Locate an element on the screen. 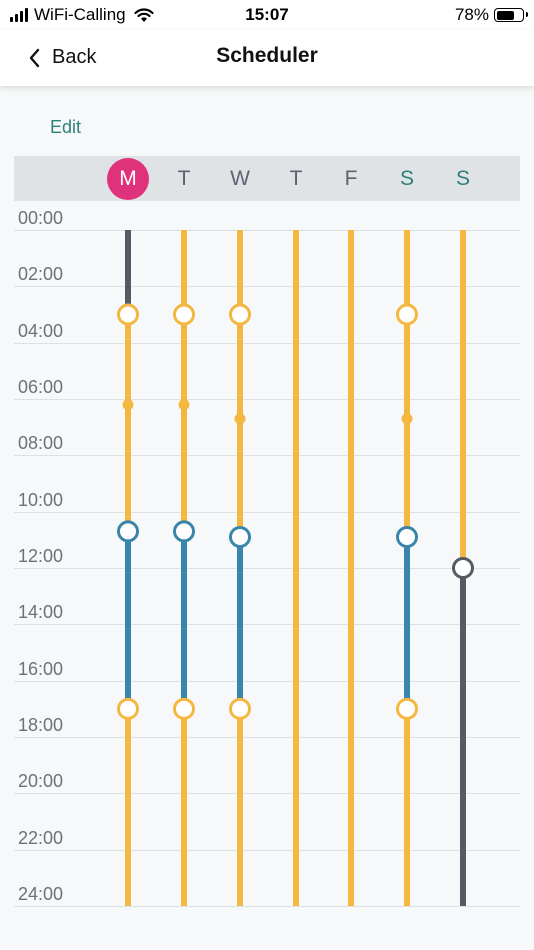  page-title: Scheduler is located at coordinates (267, 55).